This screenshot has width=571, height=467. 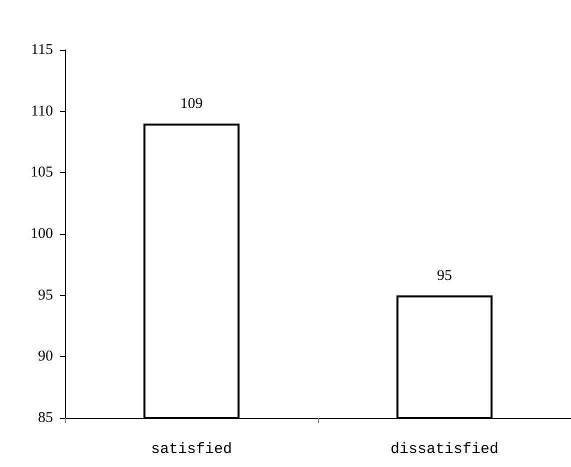 I want to click on y-tick-label: 100, so click(x=41, y=234).